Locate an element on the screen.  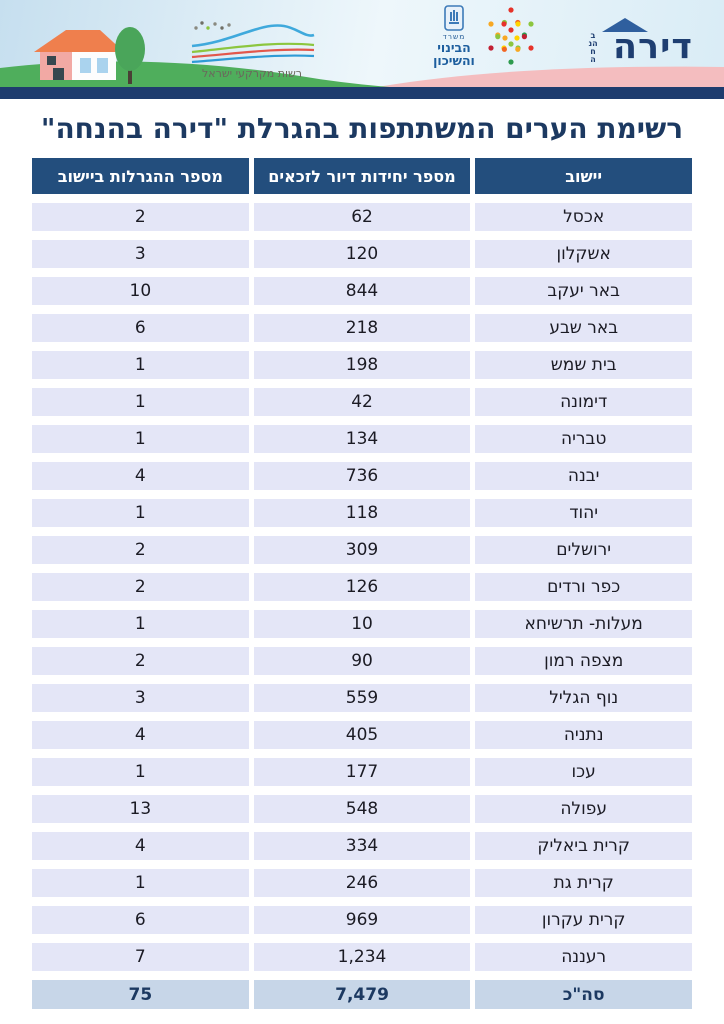
city-cell: ירושלים is located at coordinates (583, 550).